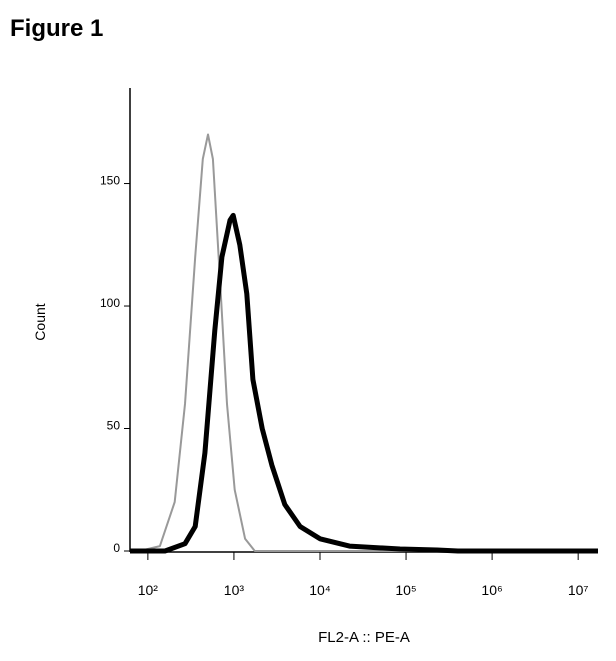 Image resolution: width=616 pixels, height=661 pixels. Describe the element at coordinates (364, 637) in the screenshot. I see `x-axis-label: FL2-A :: PE-A` at that location.